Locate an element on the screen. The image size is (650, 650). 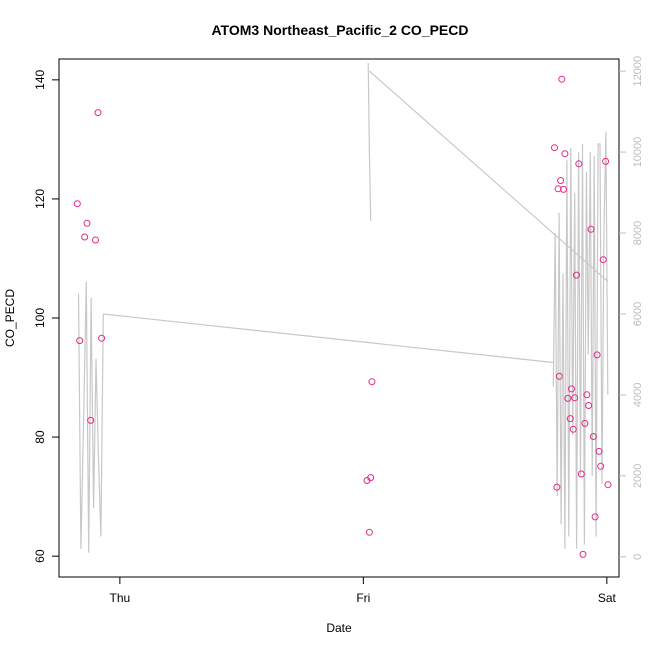
y-tick-label: 80 is located at coordinates (40, 437).